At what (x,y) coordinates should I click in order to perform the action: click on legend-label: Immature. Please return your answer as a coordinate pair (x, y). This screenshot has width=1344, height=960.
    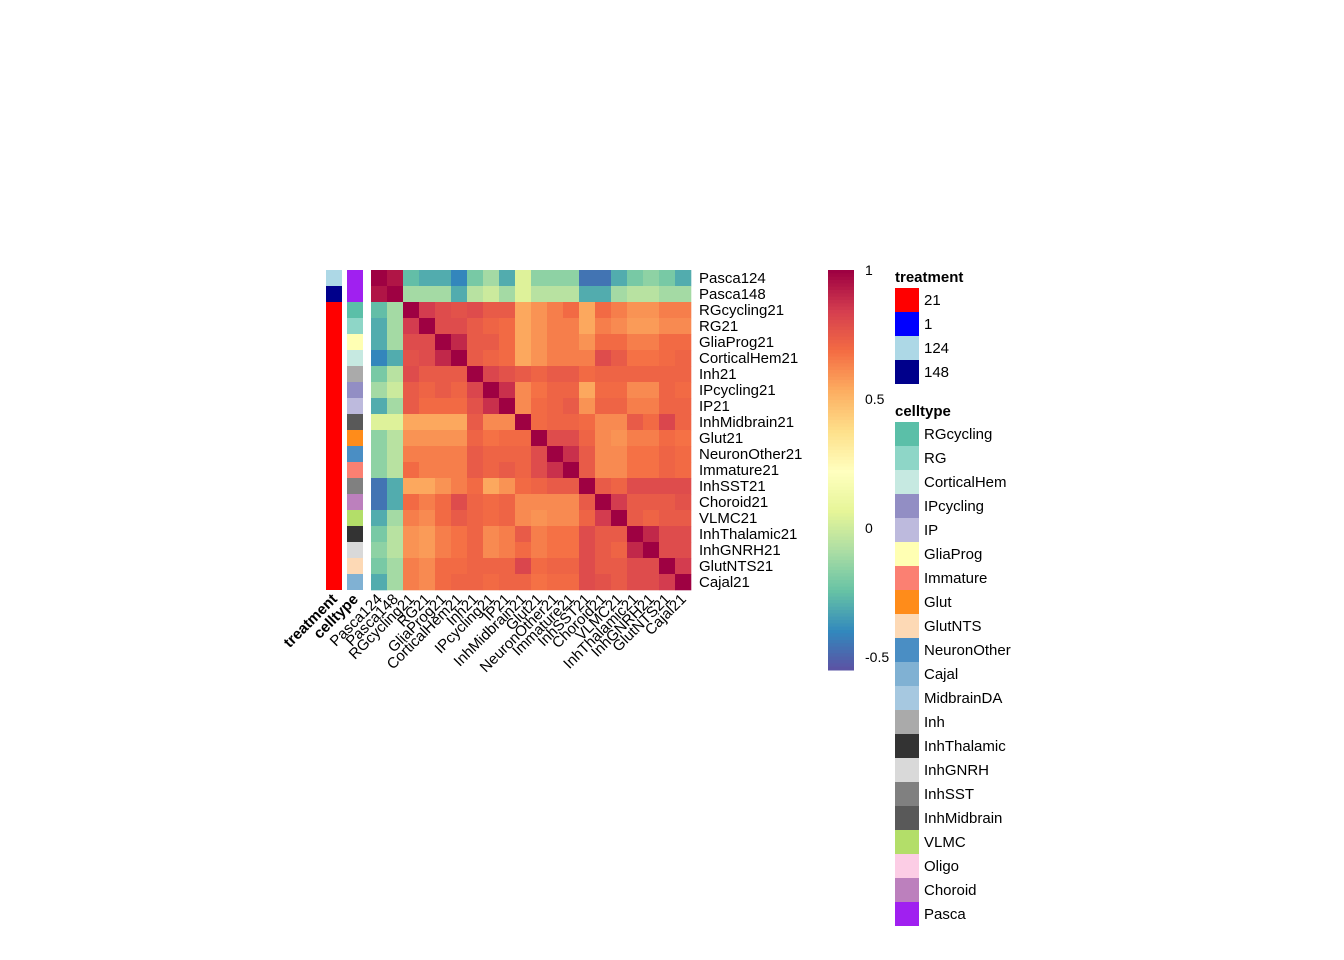
    Looking at the image, I should click on (955, 578).